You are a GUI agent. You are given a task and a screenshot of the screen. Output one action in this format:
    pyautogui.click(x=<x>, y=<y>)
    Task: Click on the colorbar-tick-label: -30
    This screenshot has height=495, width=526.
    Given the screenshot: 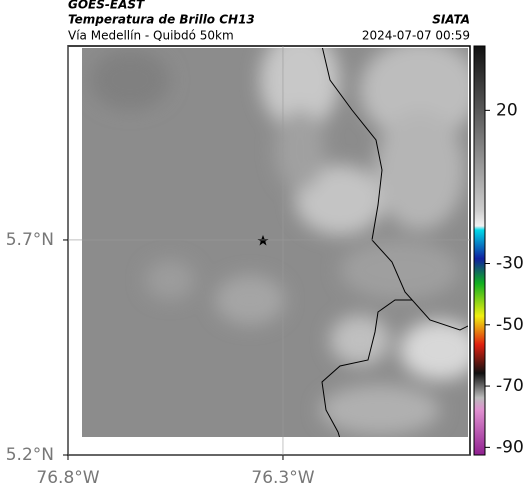 What is the action you would take?
    pyautogui.click(x=510, y=264)
    